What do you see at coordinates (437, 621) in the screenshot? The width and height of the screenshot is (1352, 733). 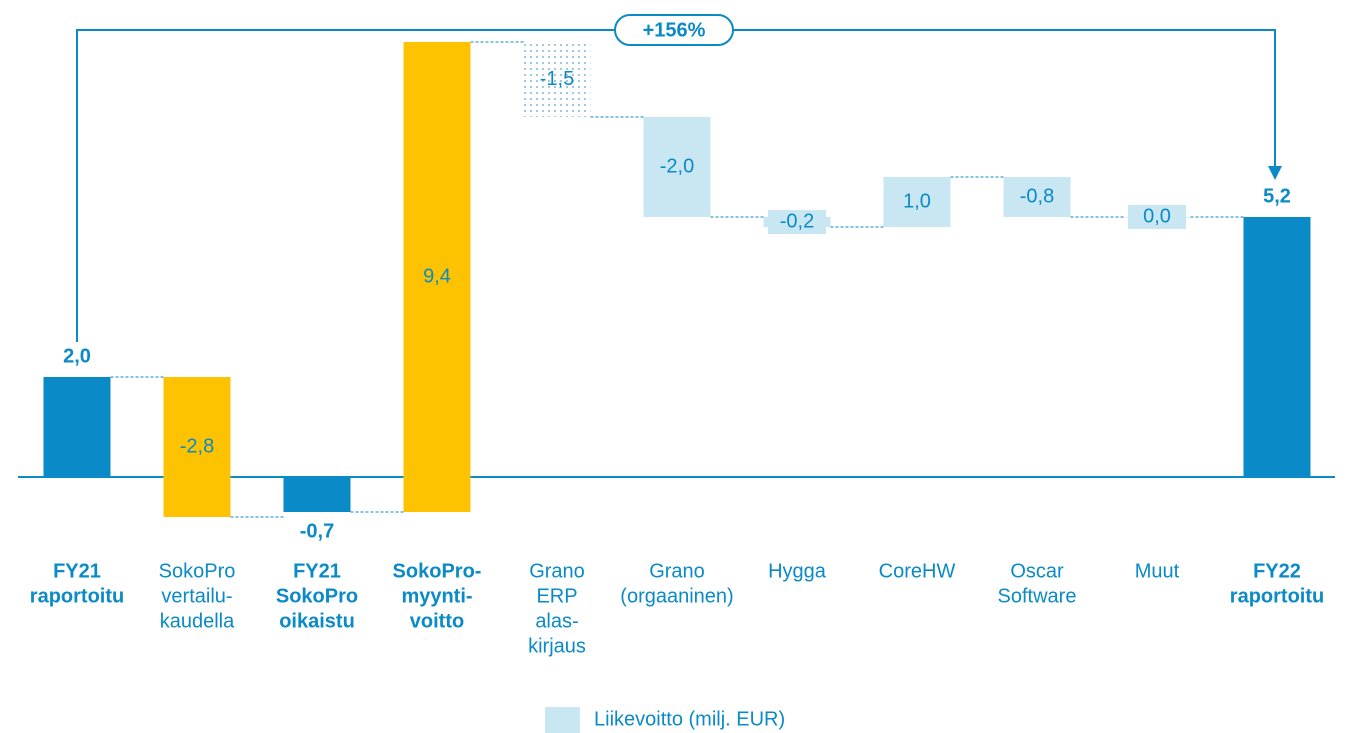 I see `x-tick-label: voitto` at bounding box center [437, 621].